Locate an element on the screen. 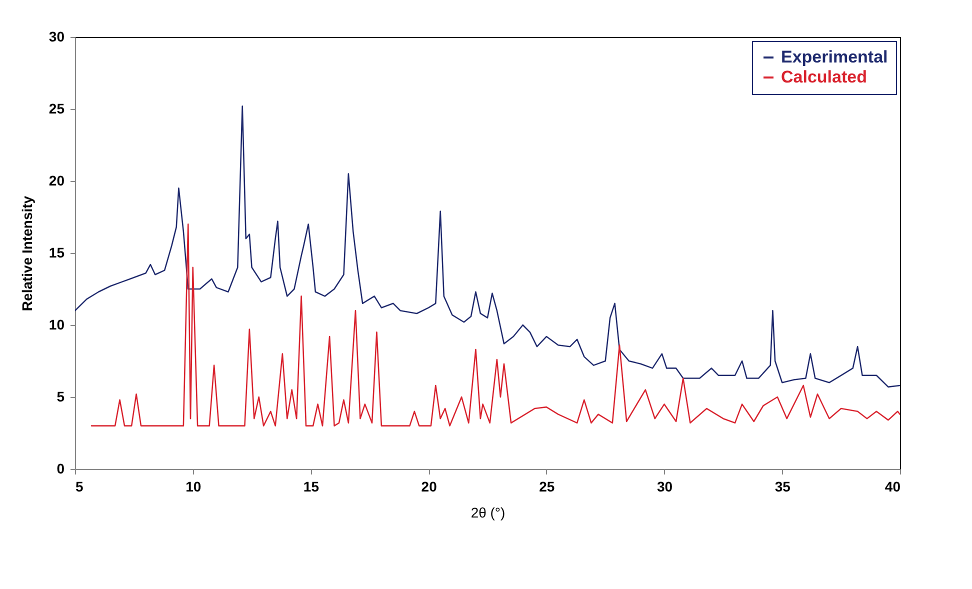 This screenshot has height=589, width=972. y-tick-label: 15 is located at coordinates (56, 252).